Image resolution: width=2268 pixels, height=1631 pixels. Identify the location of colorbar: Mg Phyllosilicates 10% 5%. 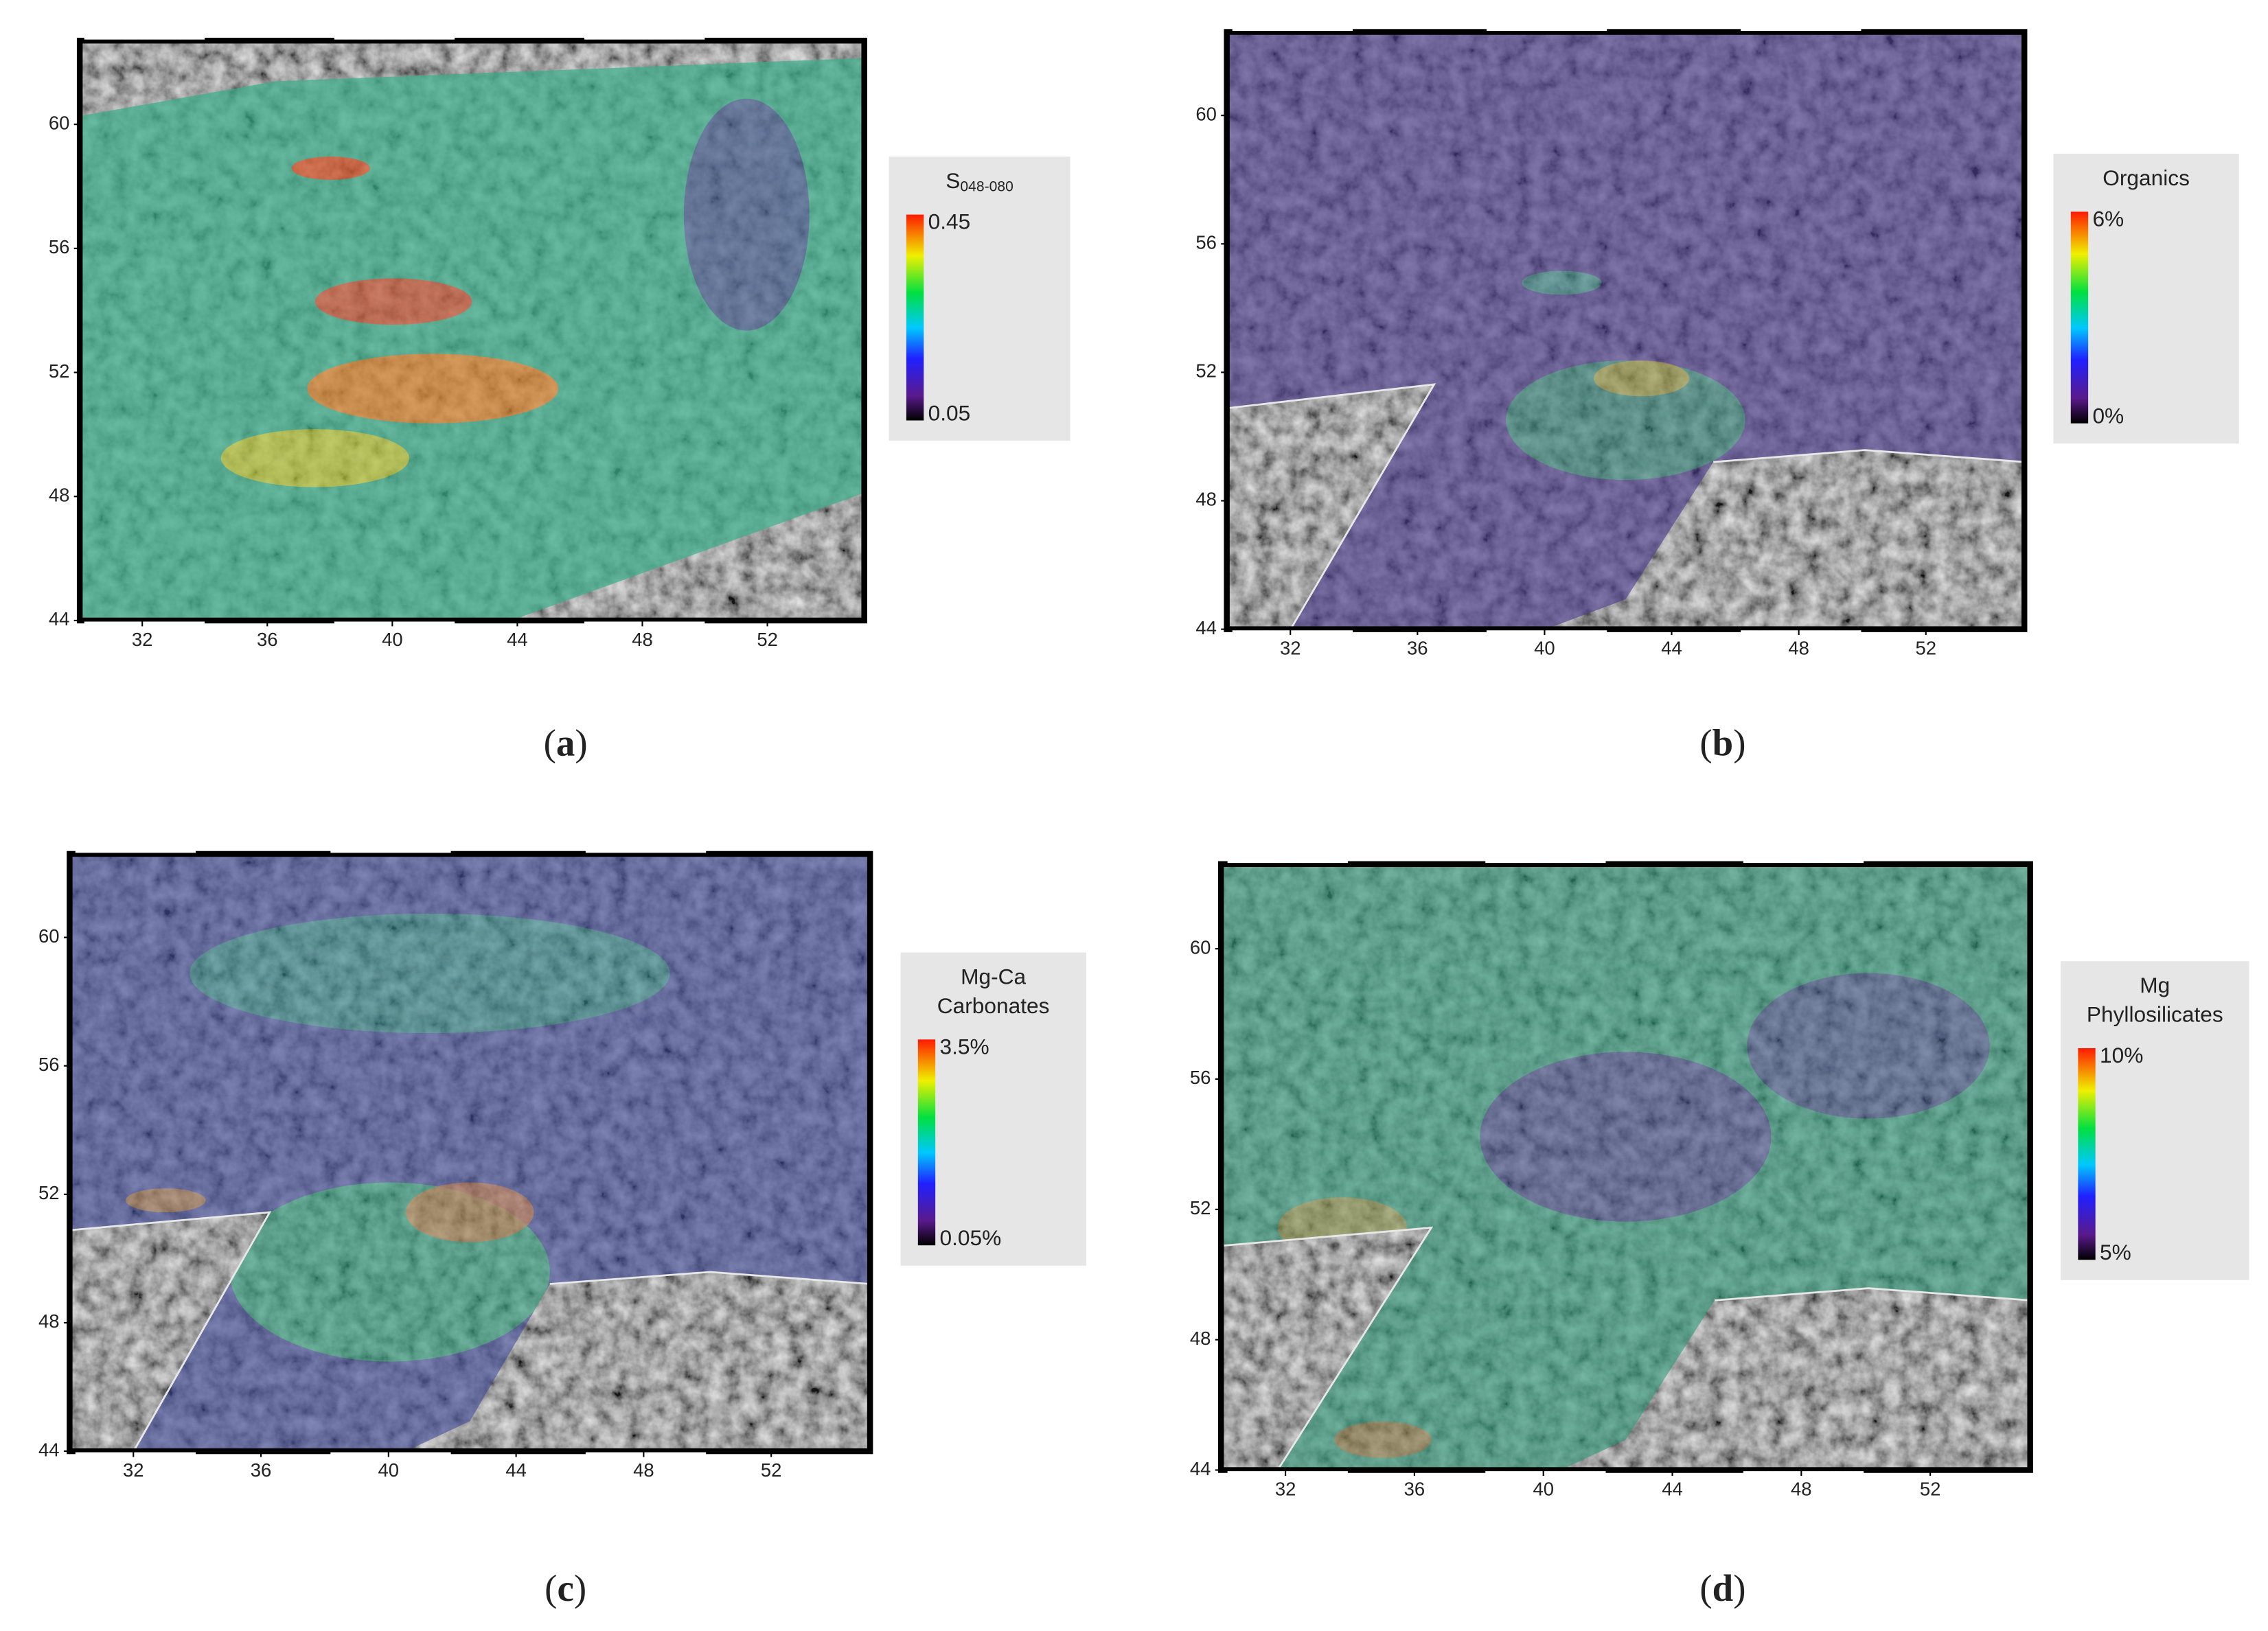
(2154, 1120).